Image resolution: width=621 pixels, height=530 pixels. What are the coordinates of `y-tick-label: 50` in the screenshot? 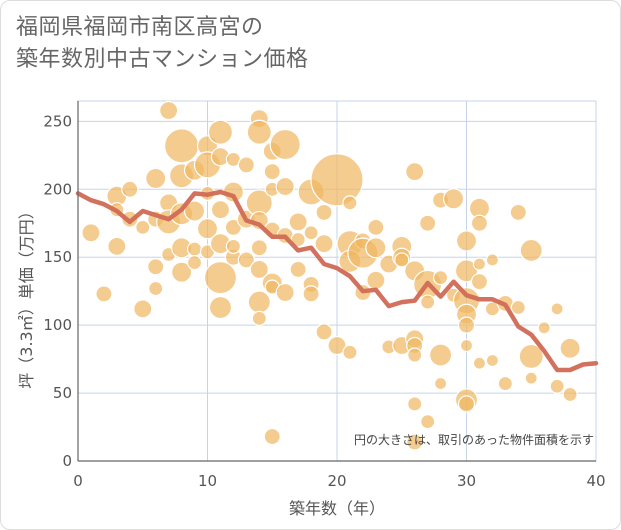 It's located at (62, 393).